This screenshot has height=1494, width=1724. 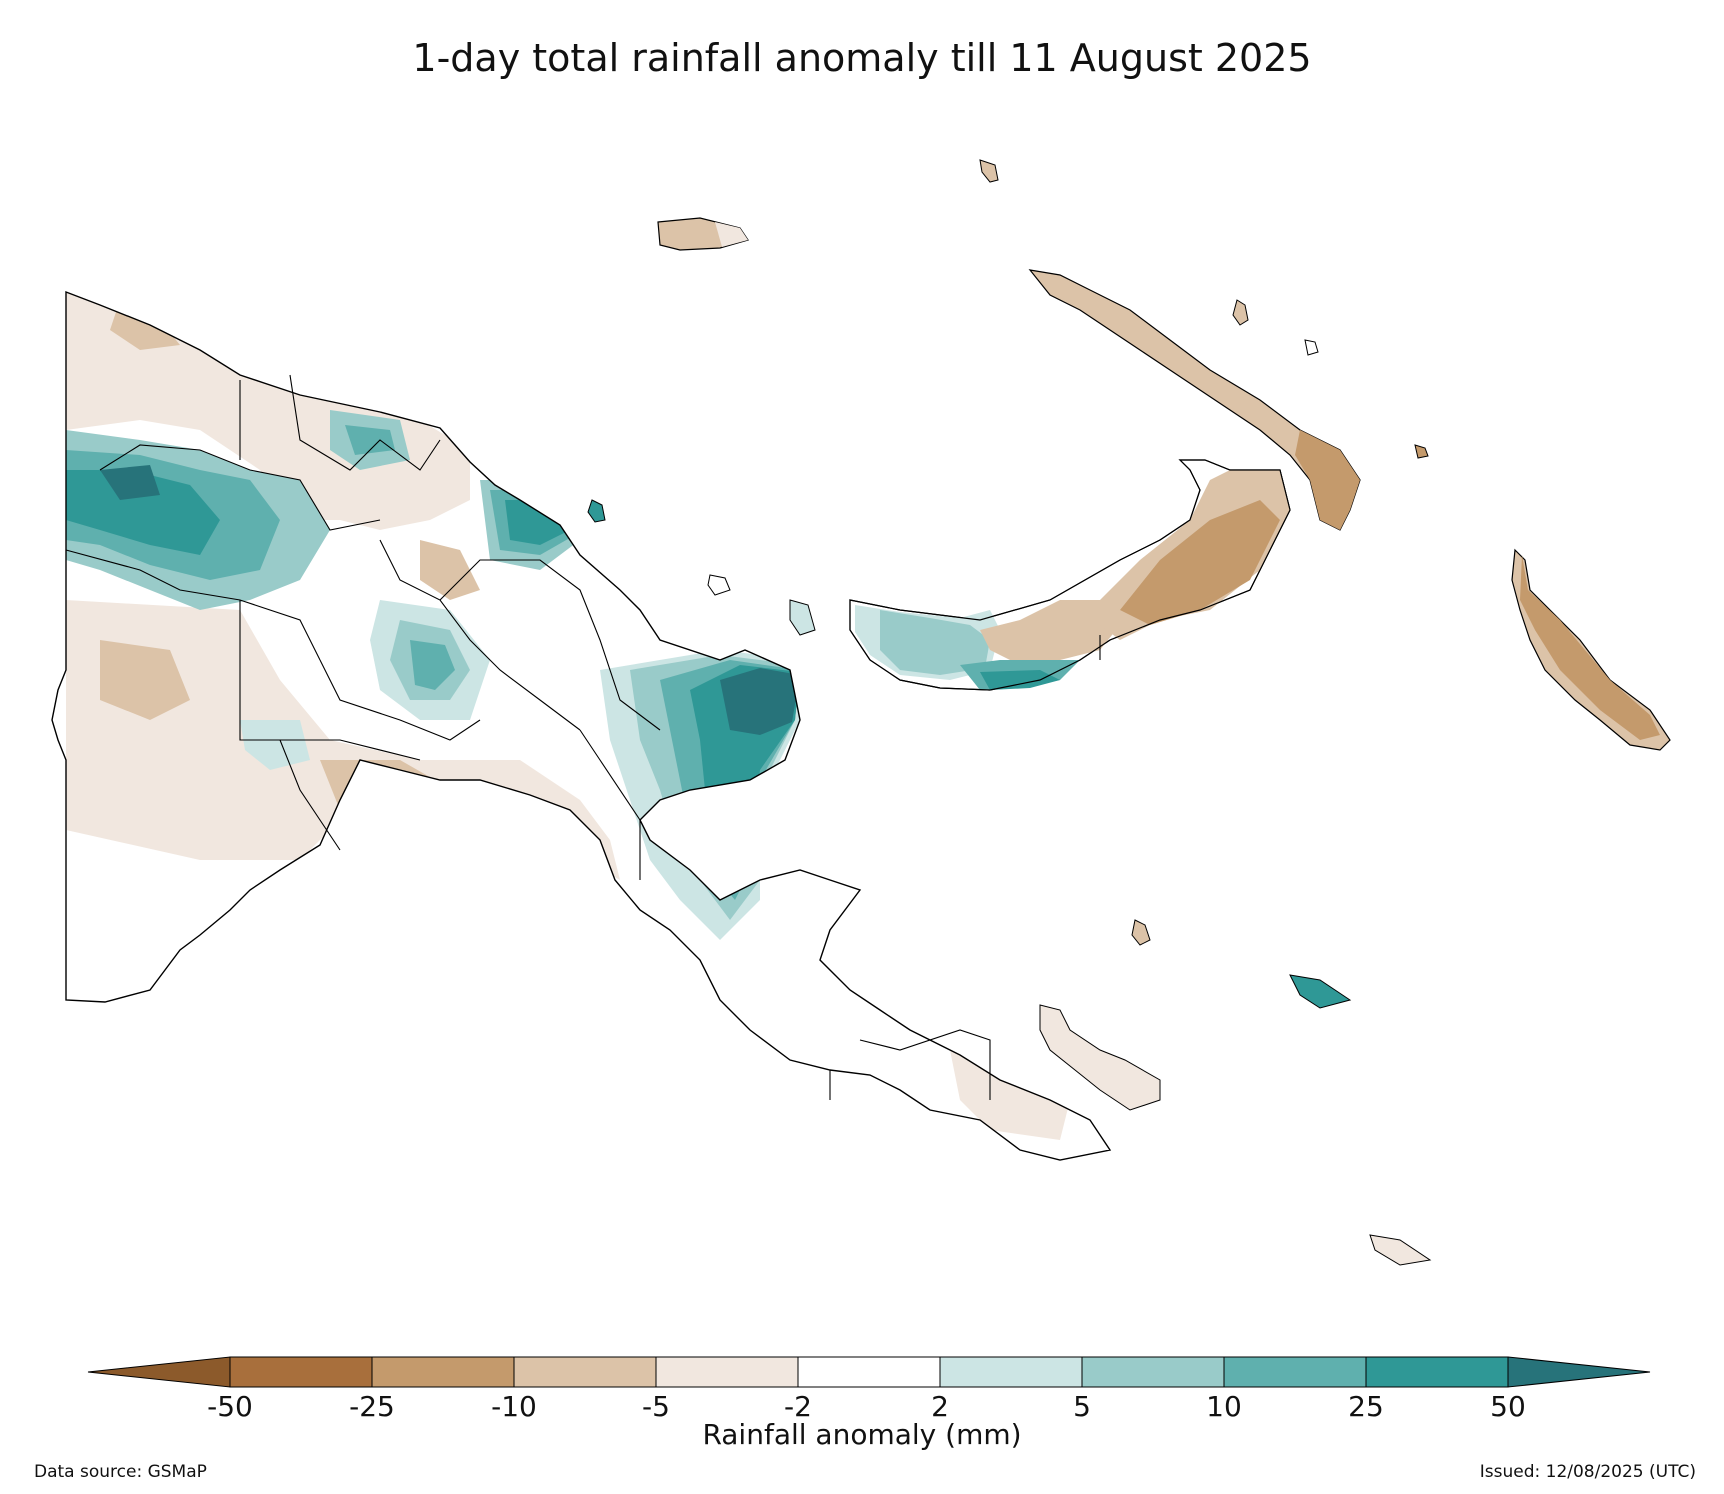 What do you see at coordinates (1421, 451) in the screenshot?
I see `island-feni` at bounding box center [1421, 451].